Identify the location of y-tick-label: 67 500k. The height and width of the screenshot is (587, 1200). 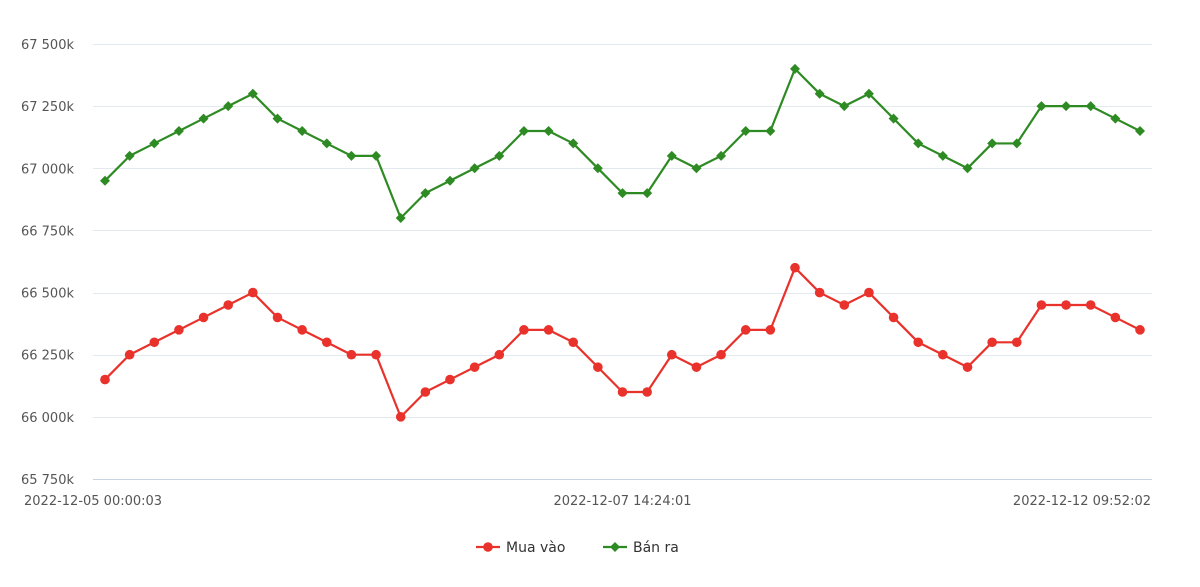
(47, 45).